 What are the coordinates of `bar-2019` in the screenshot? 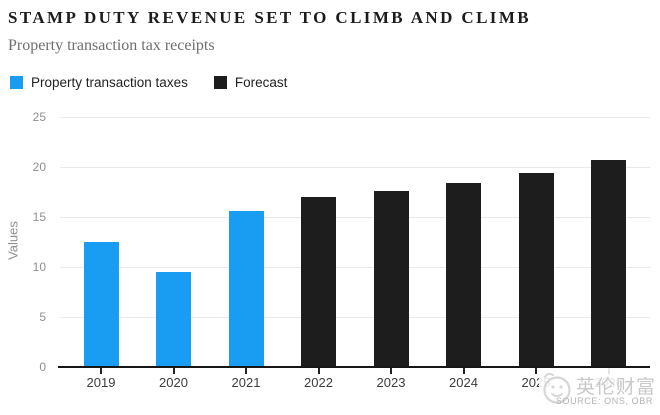 It's located at (101, 304).